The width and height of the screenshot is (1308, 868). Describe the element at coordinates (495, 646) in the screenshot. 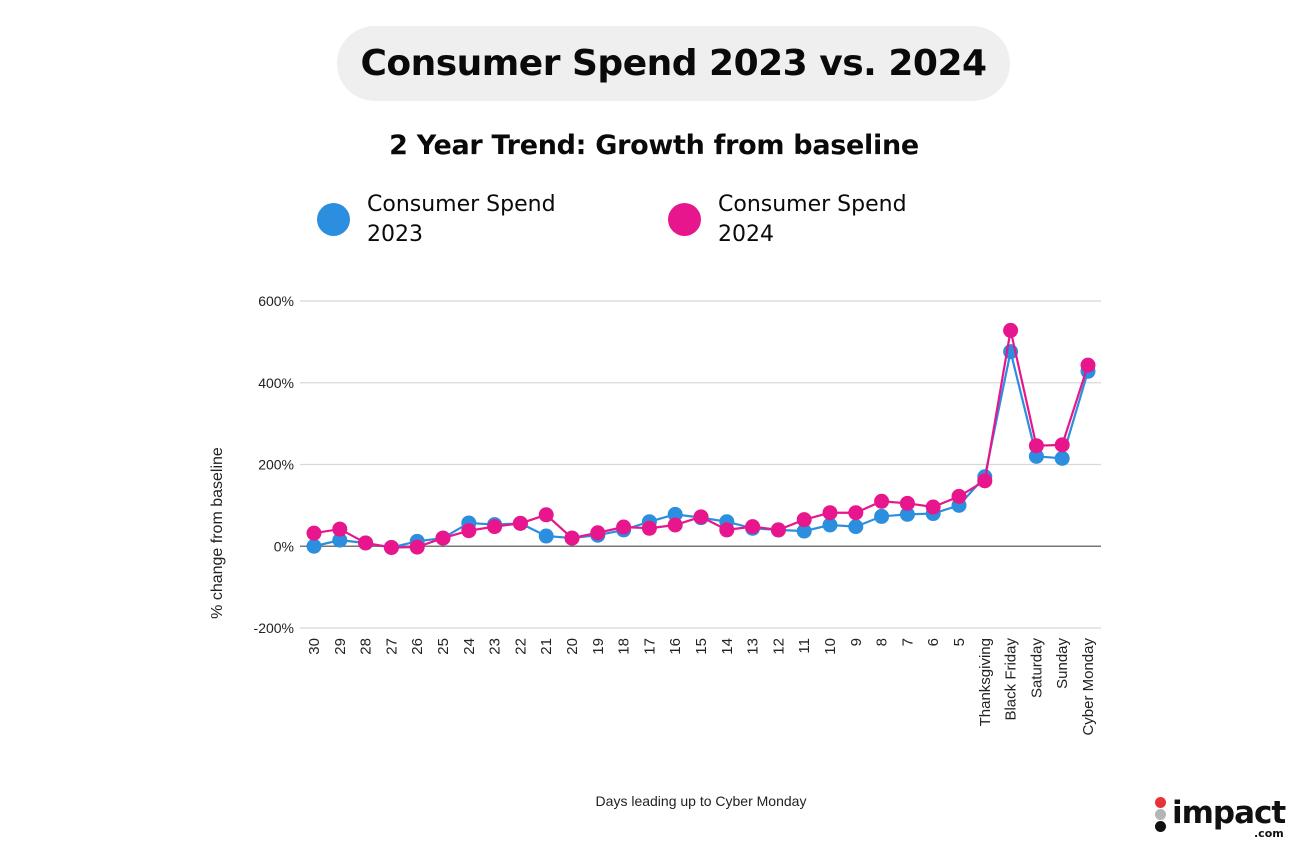

I see `x-tick-label: 23` at that location.